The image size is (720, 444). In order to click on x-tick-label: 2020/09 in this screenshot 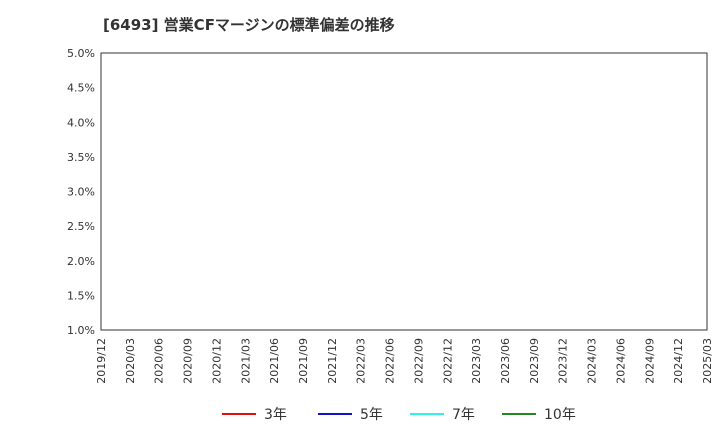, I will do `click(188, 361)`.